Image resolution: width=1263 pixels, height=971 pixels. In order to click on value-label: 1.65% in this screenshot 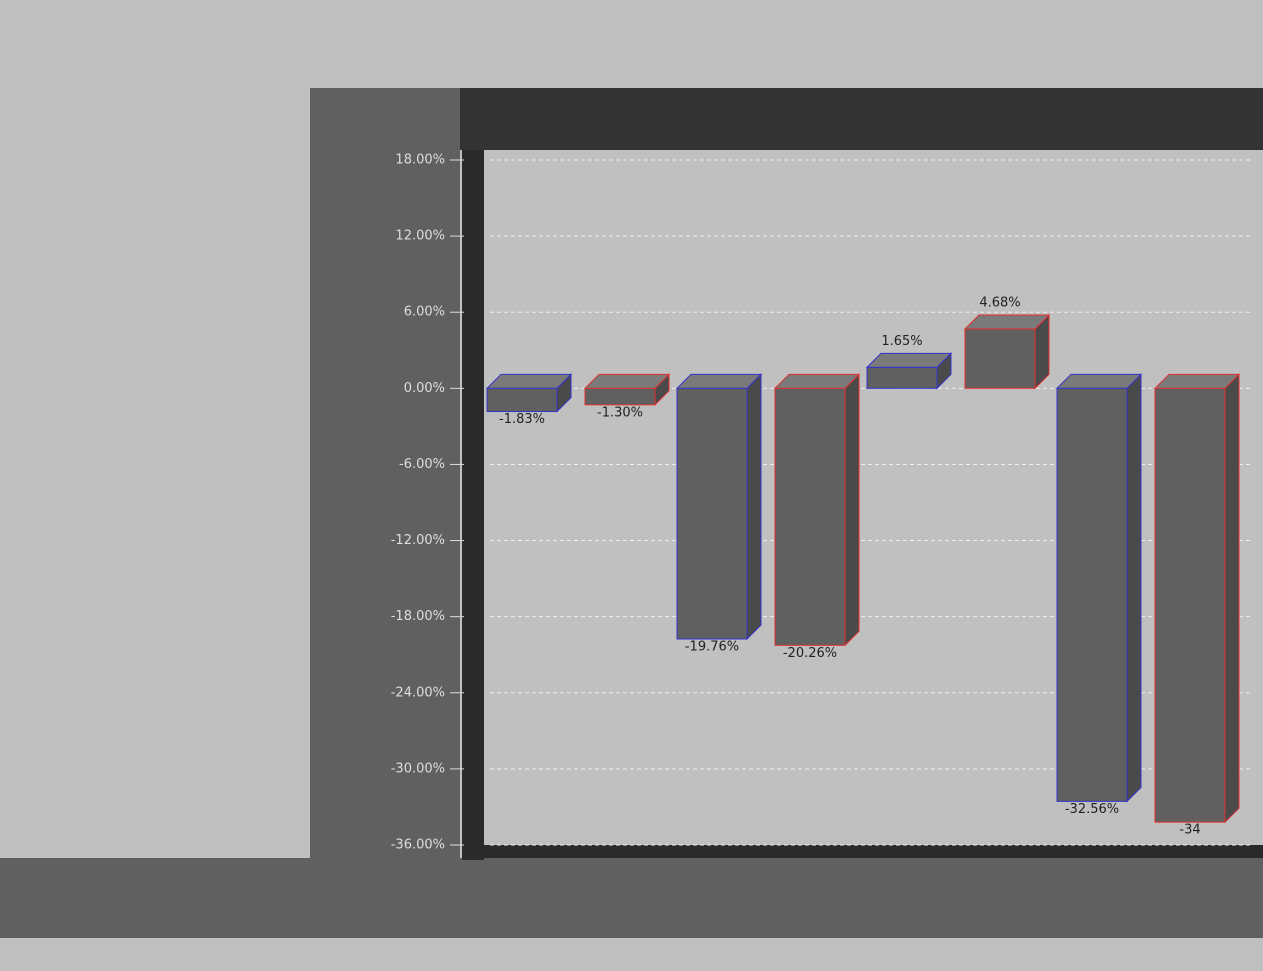, I will do `click(901, 341)`.